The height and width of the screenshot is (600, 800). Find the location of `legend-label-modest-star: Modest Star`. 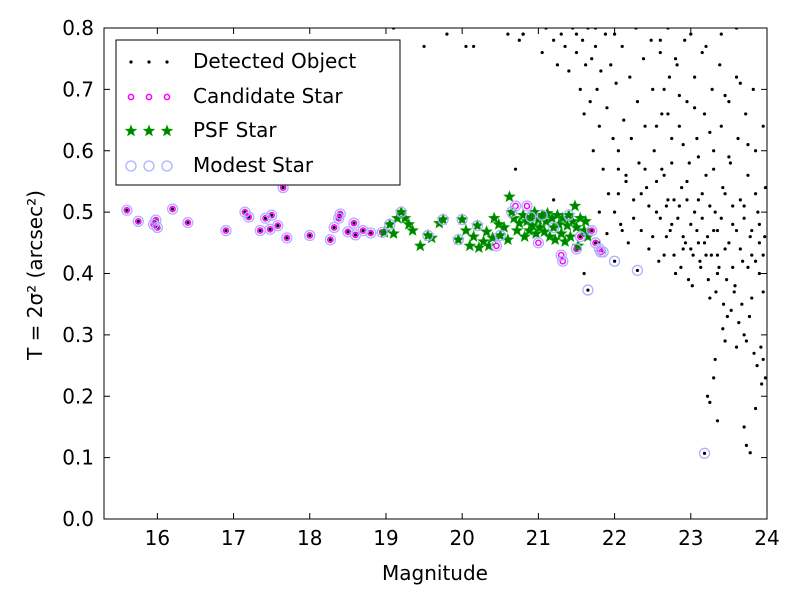

legend-label-modest-star: Modest Star is located at coordinates (253, 165).